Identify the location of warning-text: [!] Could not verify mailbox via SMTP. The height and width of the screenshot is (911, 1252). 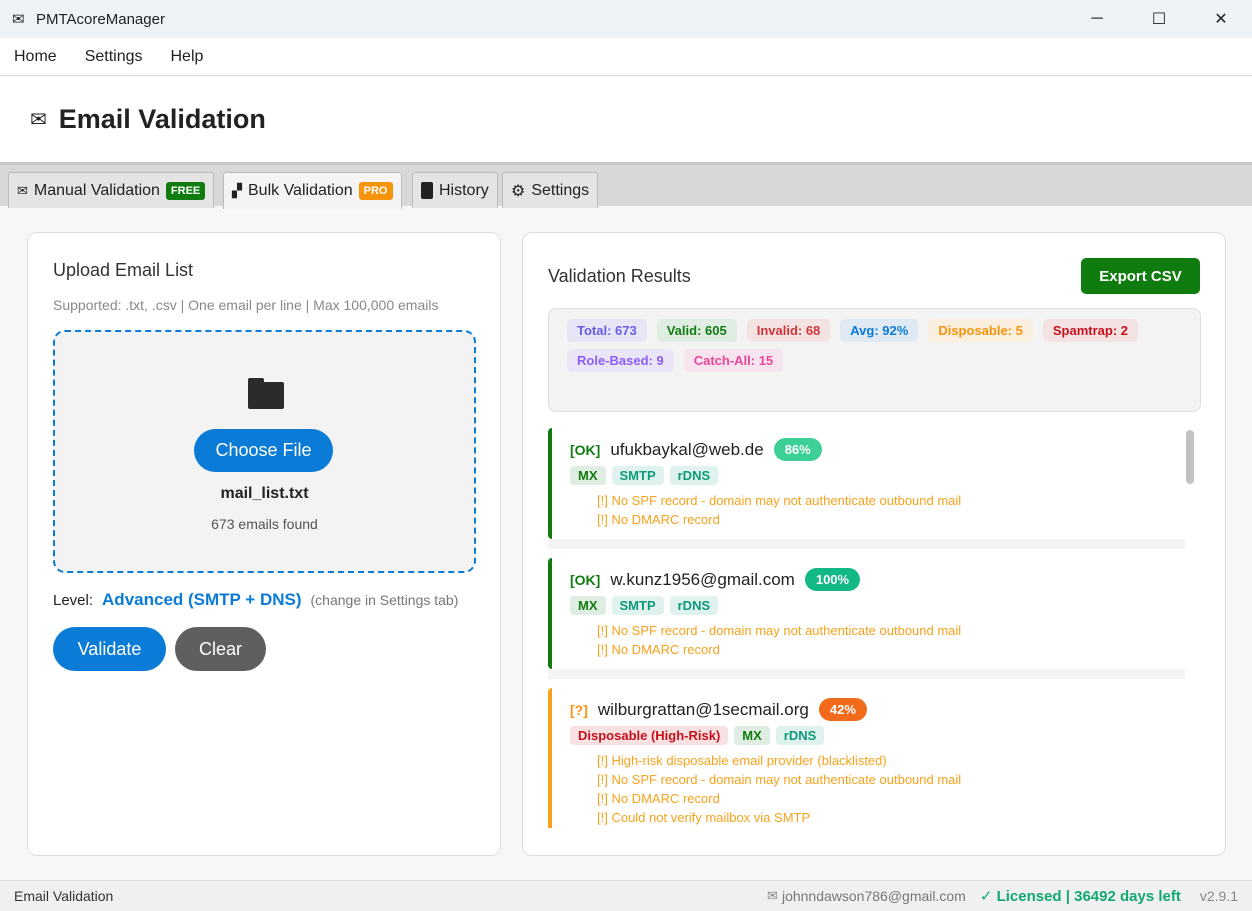
(704, 817).